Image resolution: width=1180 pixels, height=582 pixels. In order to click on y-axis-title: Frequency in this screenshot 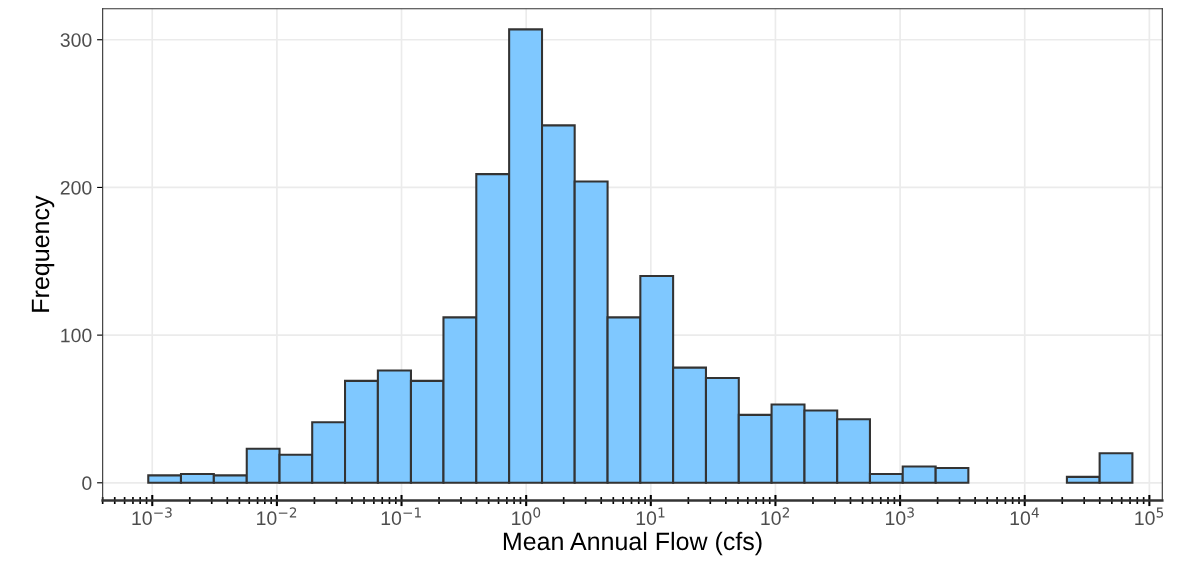, I will do `click(43, 253)`.